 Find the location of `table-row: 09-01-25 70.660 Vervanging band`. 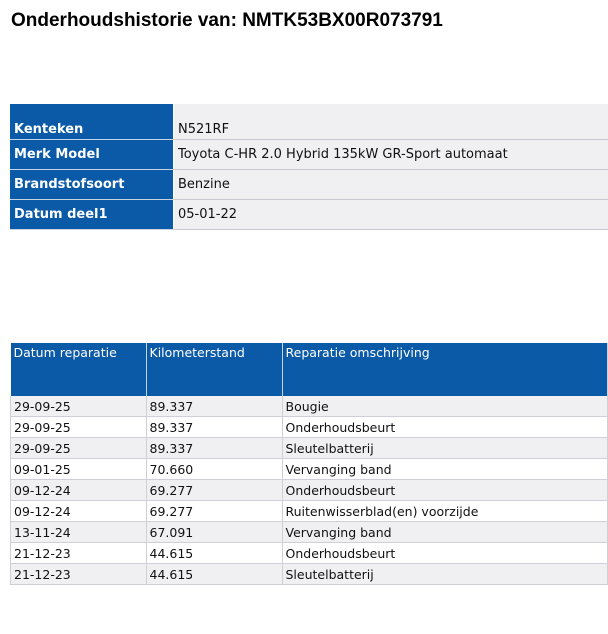

table-row: 09-01-25 70.660 Vervanging band is located at coordinates (309, 469).